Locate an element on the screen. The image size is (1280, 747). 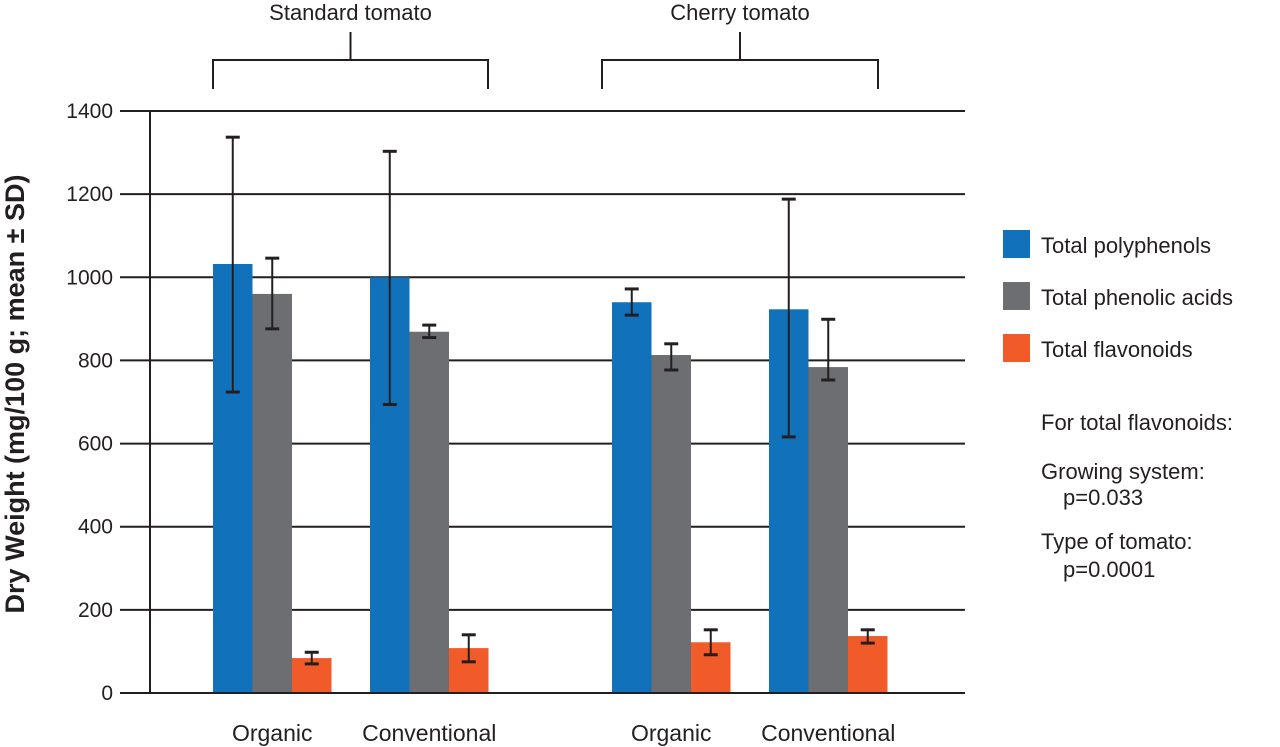
legend-label: Total phenolic acids is located at coordinates (1137, 297).